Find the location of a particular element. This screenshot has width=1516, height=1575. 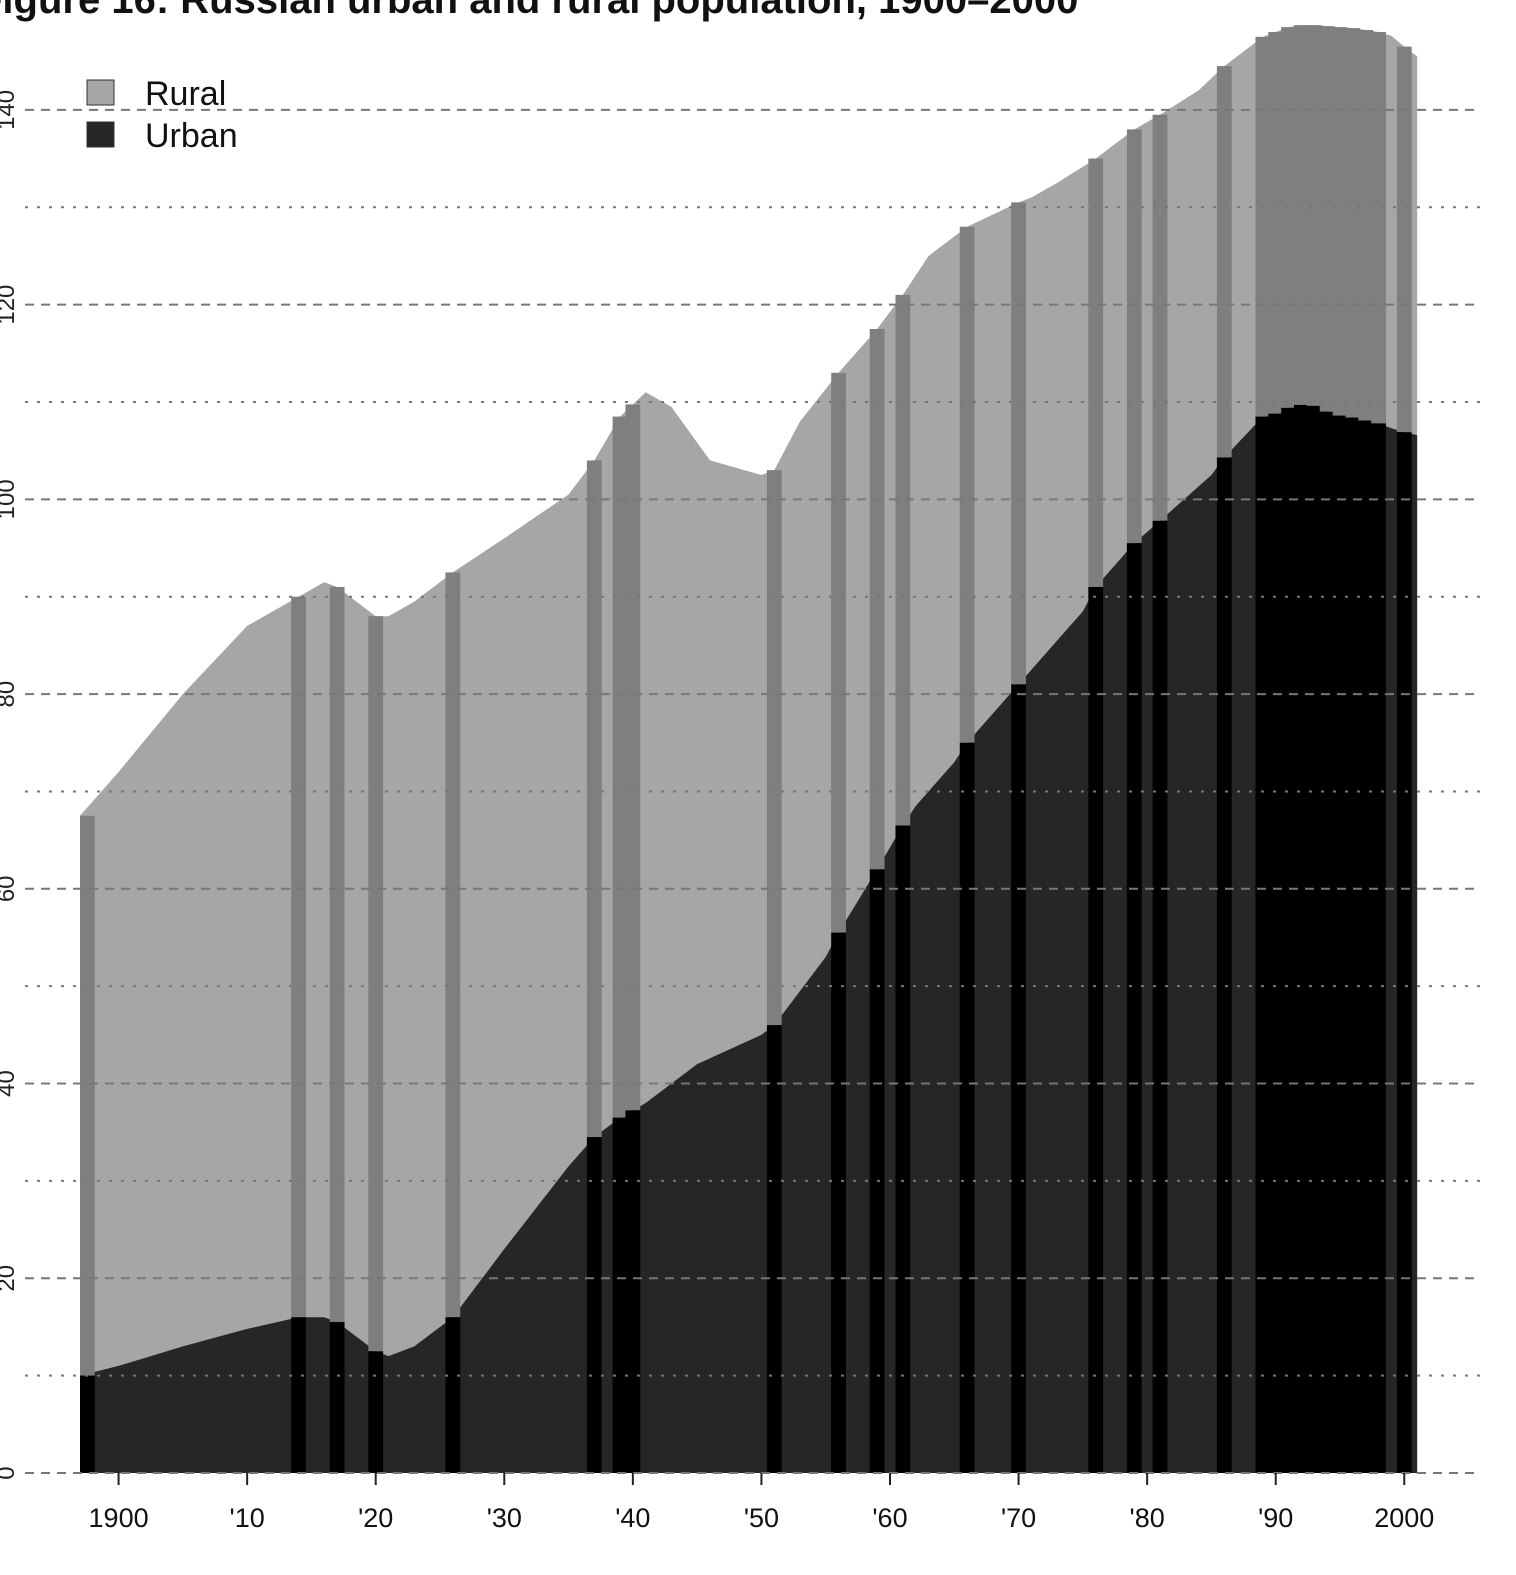

census-bar-rural-1996 is located at coordinates (1353, 223).